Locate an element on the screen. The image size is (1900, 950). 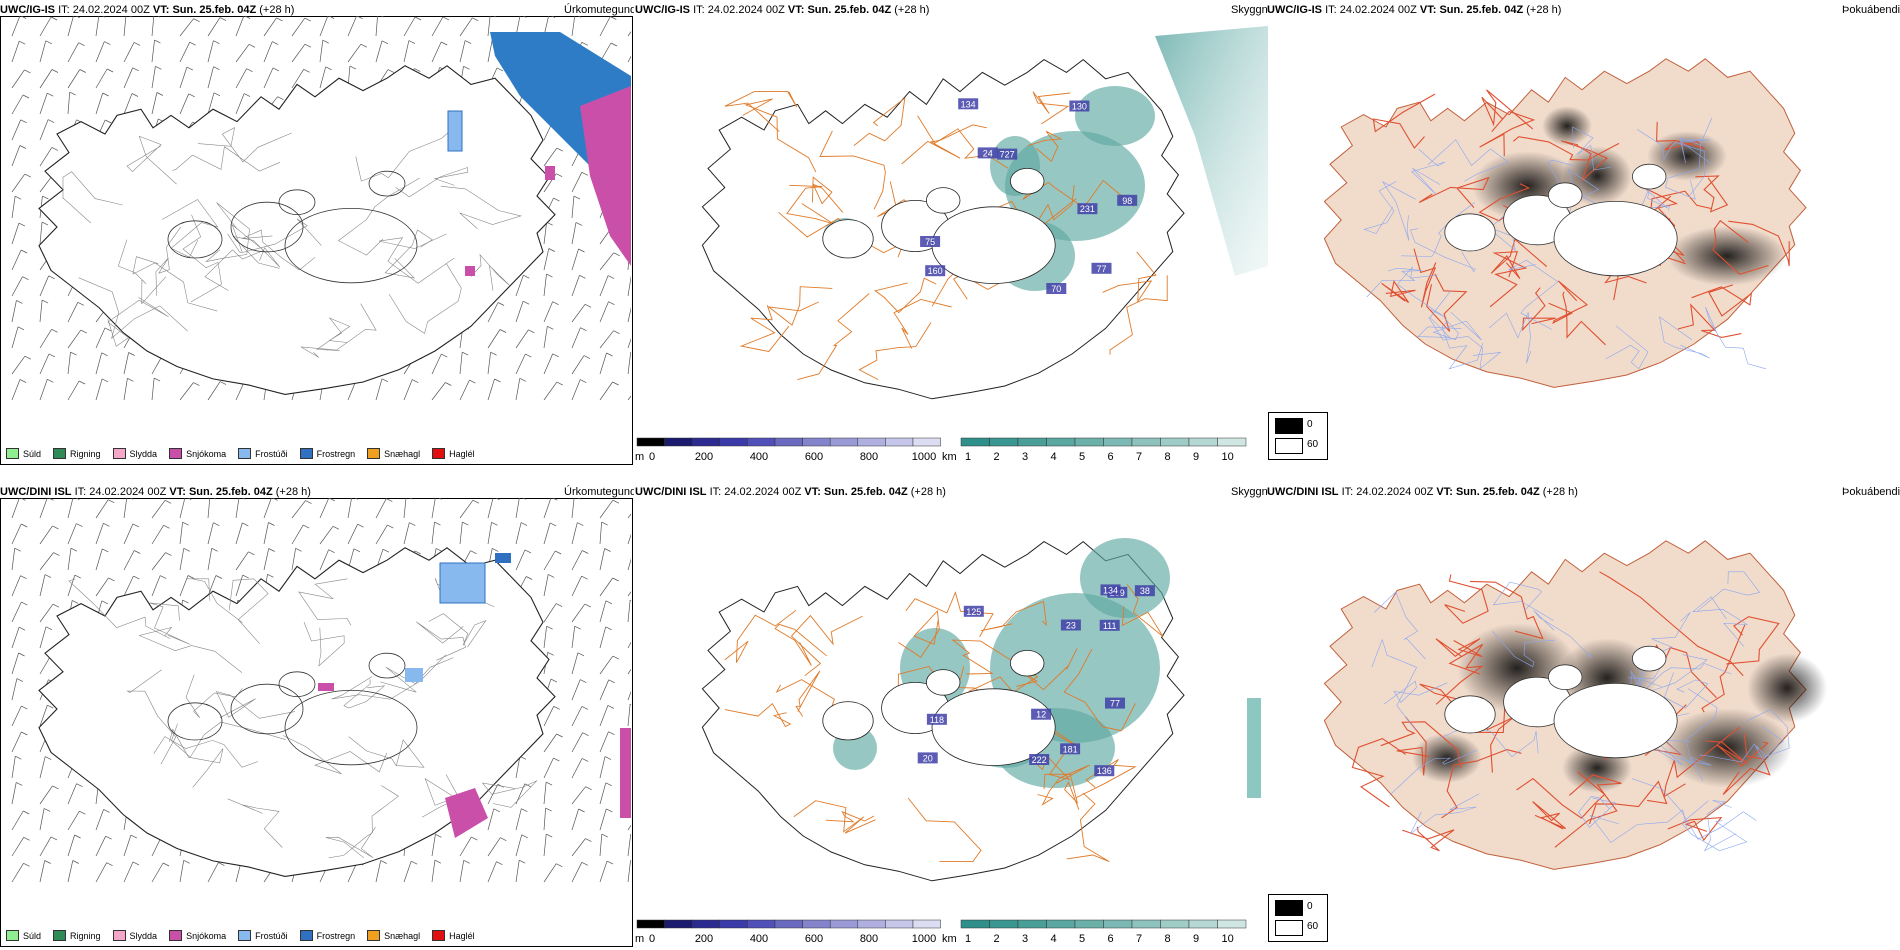
snow-depth-label: 12 is located at coordinates (1041, 715).